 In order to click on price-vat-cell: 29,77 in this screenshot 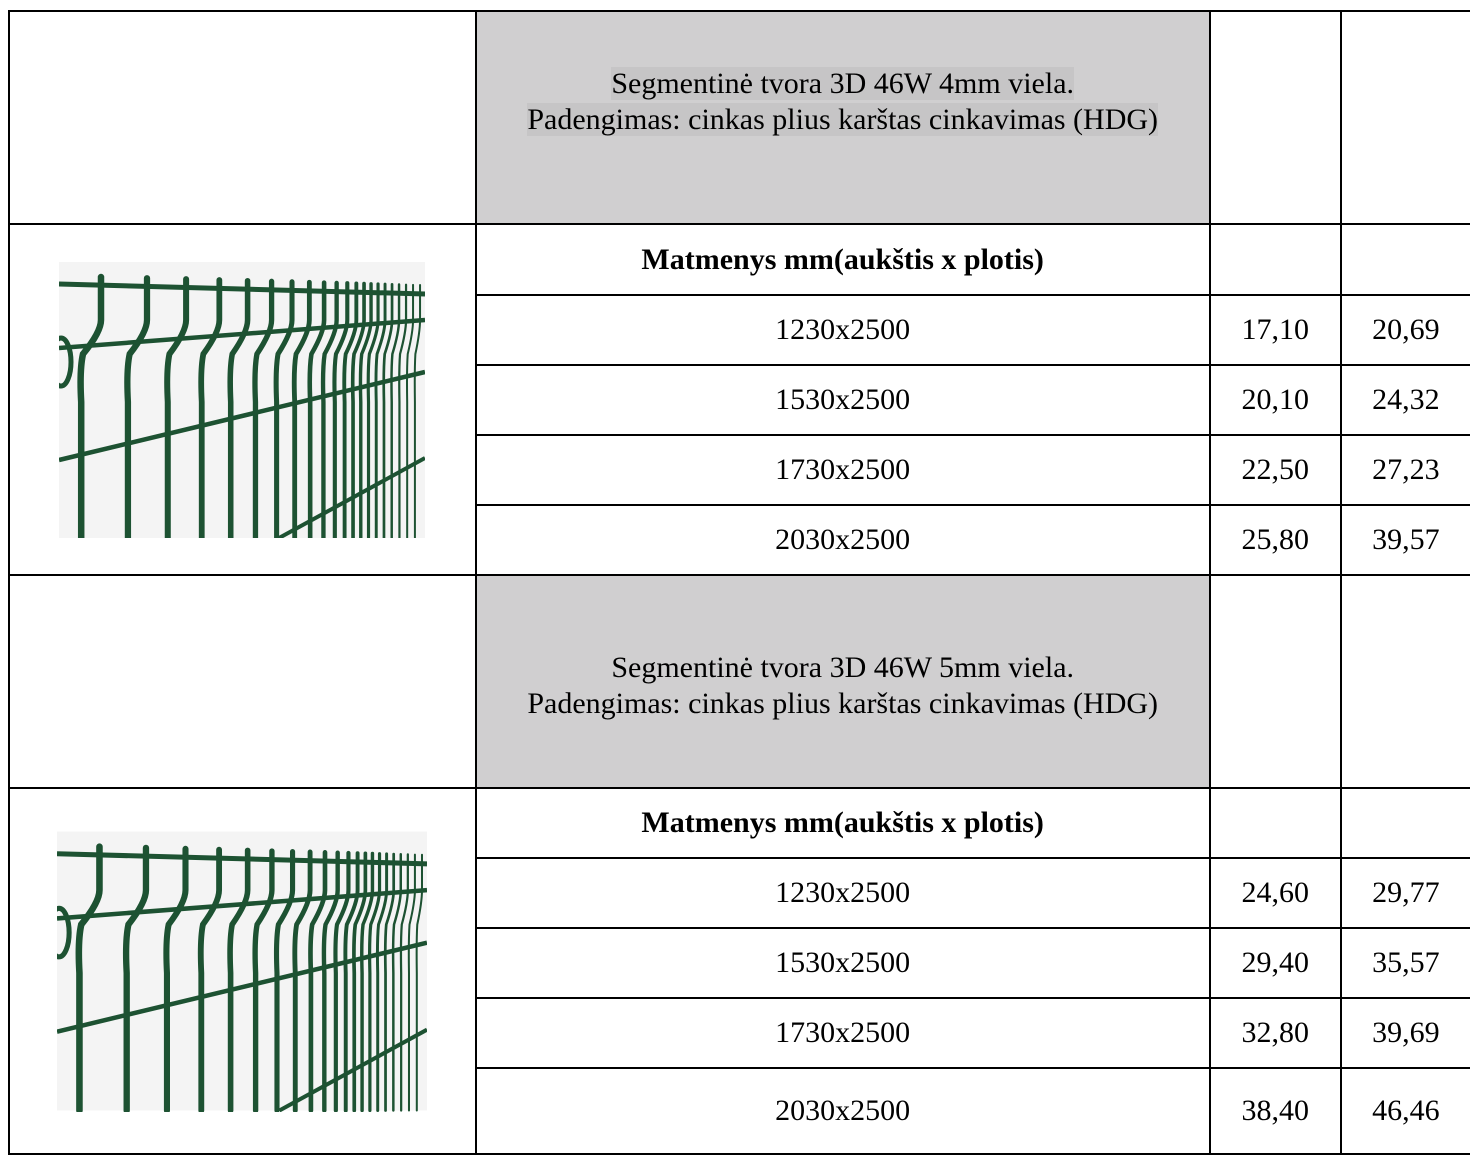, I will do `click(1404, 893)`.